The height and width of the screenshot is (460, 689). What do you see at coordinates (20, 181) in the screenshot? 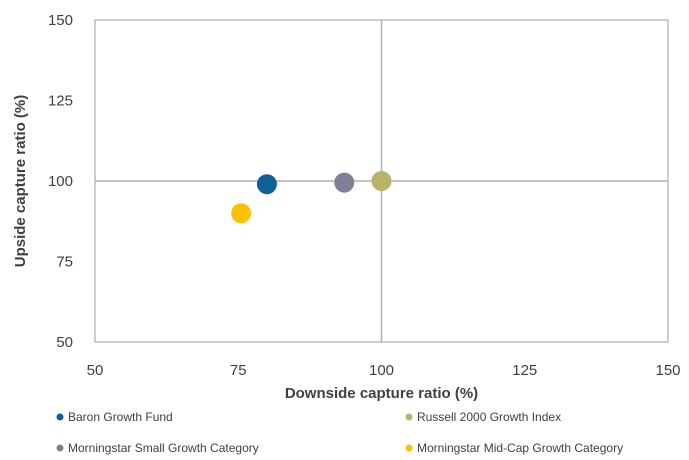
I see `y-axis-title: Upside capture ratio (%)` at bounding box center [20, 181].